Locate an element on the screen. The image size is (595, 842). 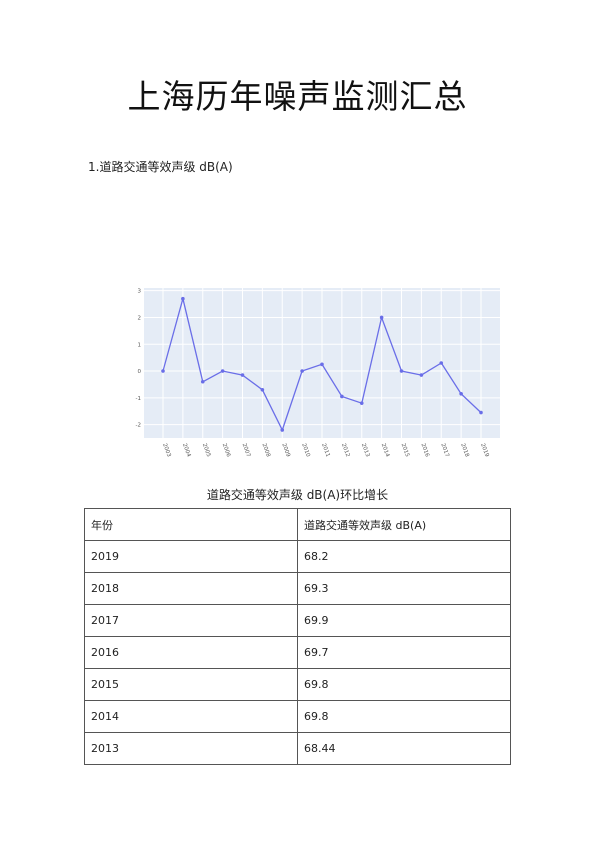
y-tick-label: 0 is located at coordinates (140, 372).